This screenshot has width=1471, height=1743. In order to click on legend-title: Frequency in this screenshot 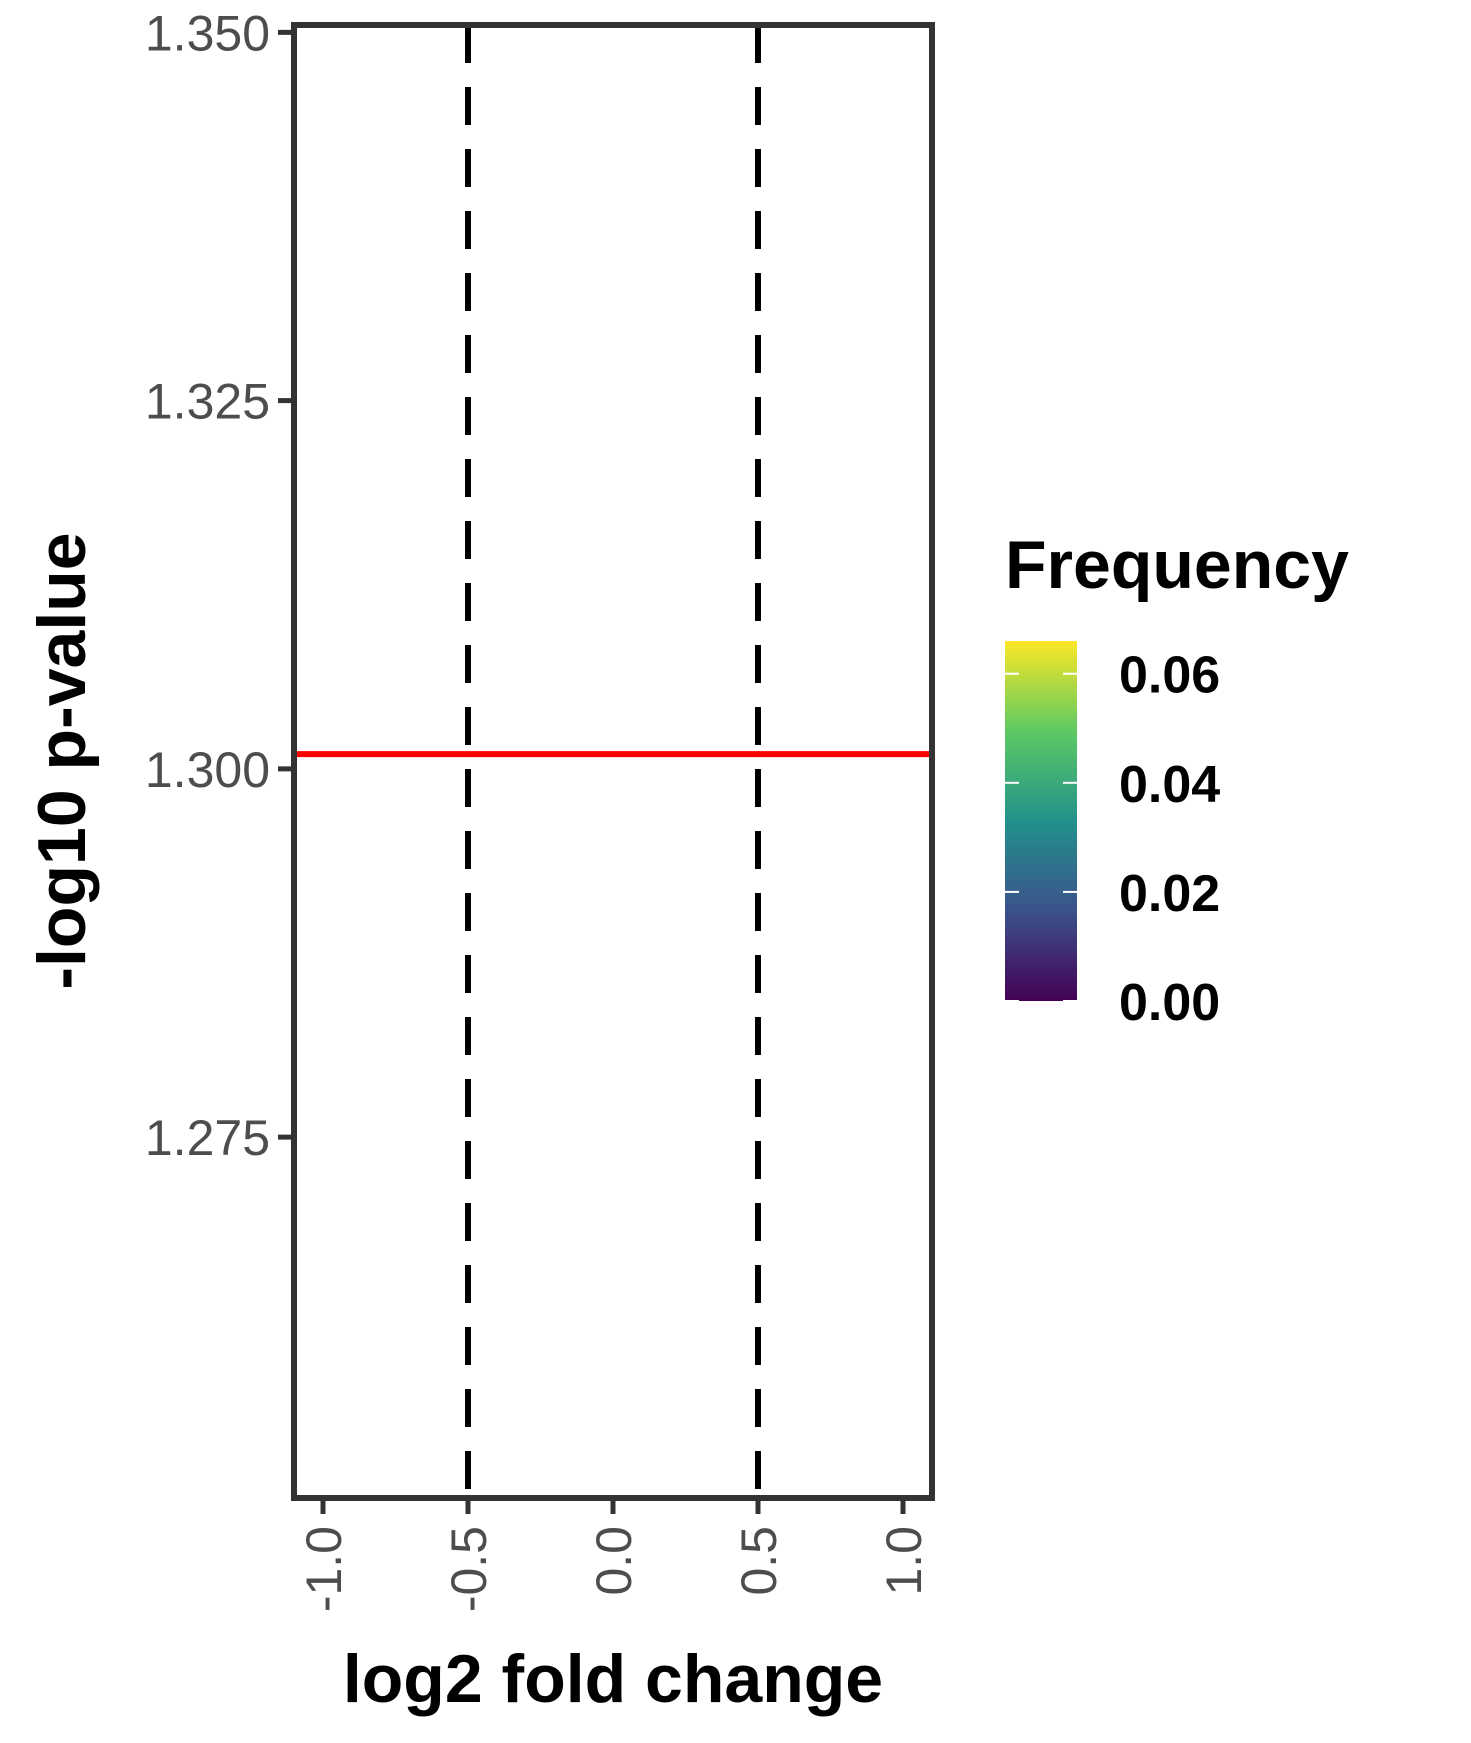, I will do `click(1177, 565)`.